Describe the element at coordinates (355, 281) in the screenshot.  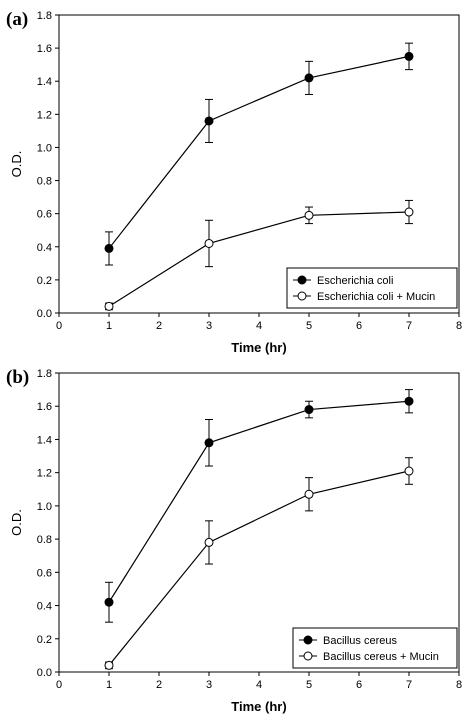
I see `legend-entry: Escherichia coli` at that location.